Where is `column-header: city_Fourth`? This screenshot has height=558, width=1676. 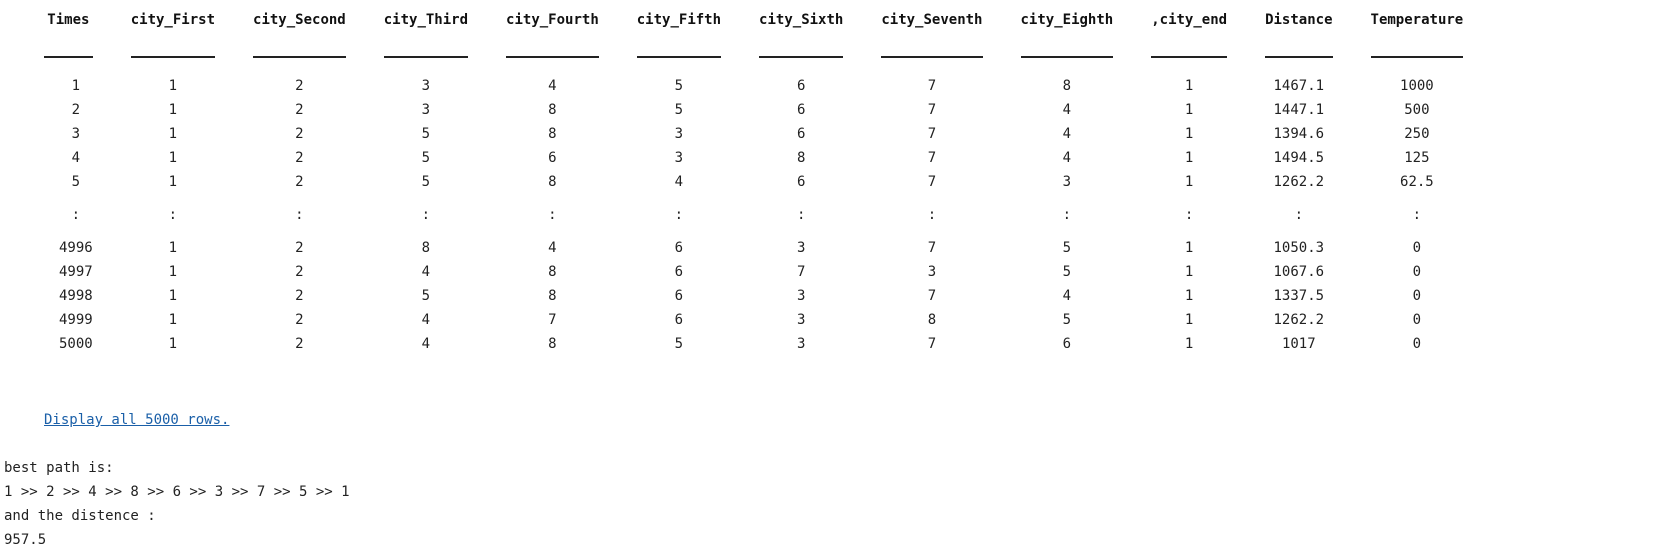 column-header: city_Fourth is located at coordinates (552, 37).